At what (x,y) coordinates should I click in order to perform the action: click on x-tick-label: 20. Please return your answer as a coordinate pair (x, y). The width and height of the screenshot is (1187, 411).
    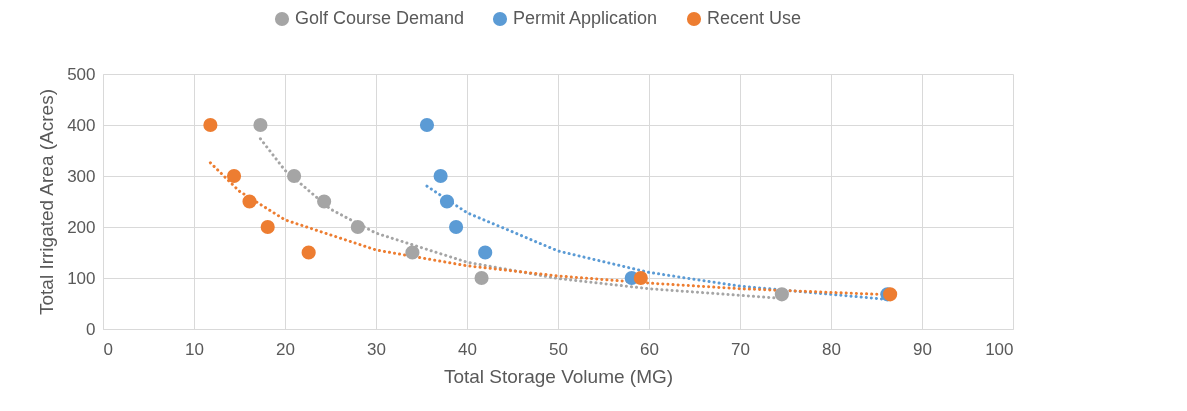
    Looking at the image, I should click on (285, 349).